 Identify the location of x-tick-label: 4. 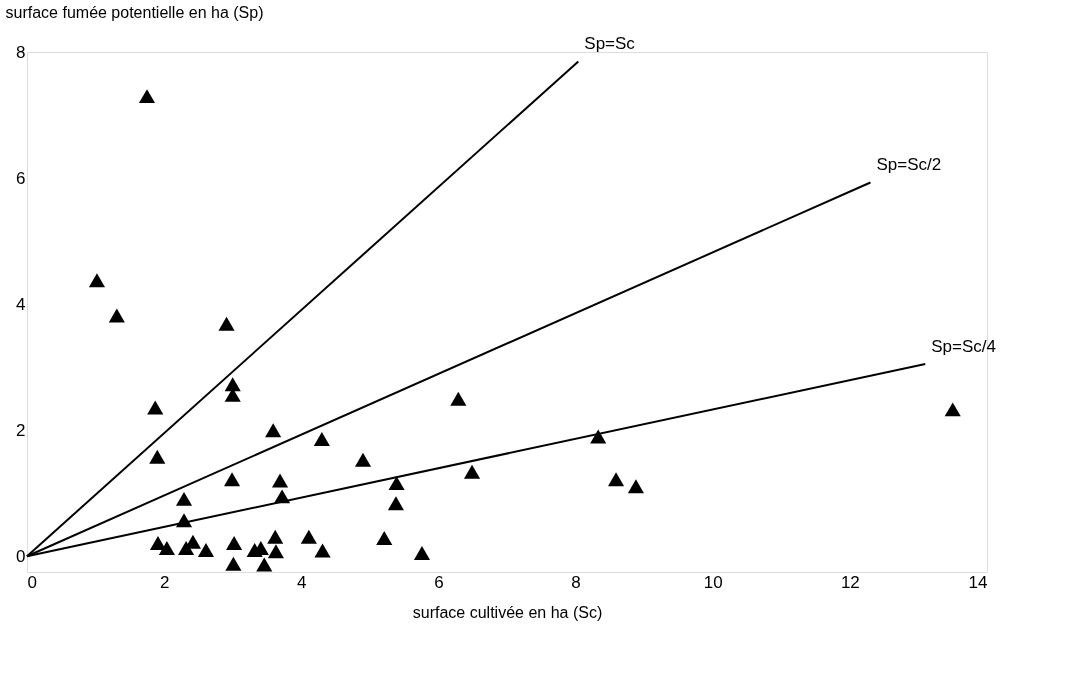
(302, 582).